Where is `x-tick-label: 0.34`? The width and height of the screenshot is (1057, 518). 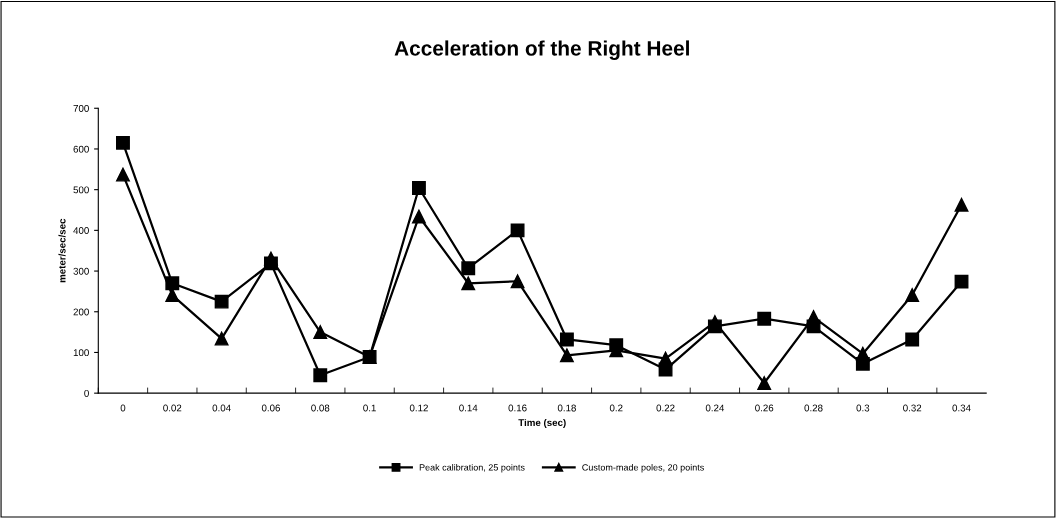 x-tick-label: 0.34 is located at coordinates (961, 408).